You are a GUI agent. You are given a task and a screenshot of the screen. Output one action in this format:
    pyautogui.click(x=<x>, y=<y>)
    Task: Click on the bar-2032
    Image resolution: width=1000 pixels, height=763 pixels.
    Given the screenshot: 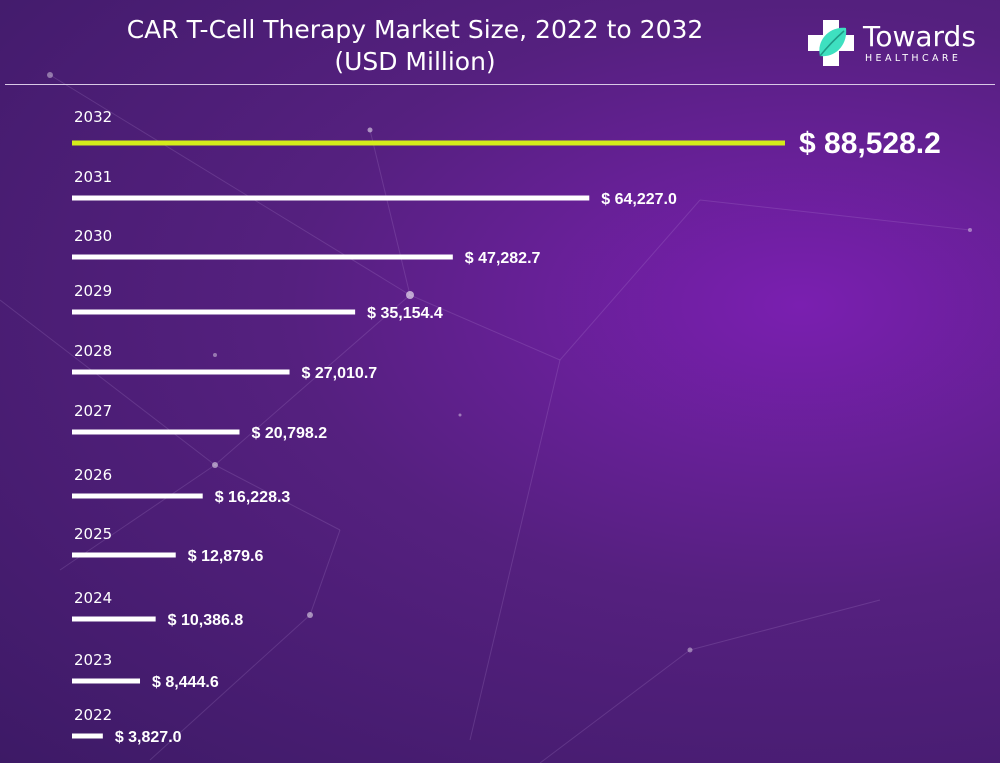 What is the action you would take?
    pyautogui.click(x=428, y=143)
    